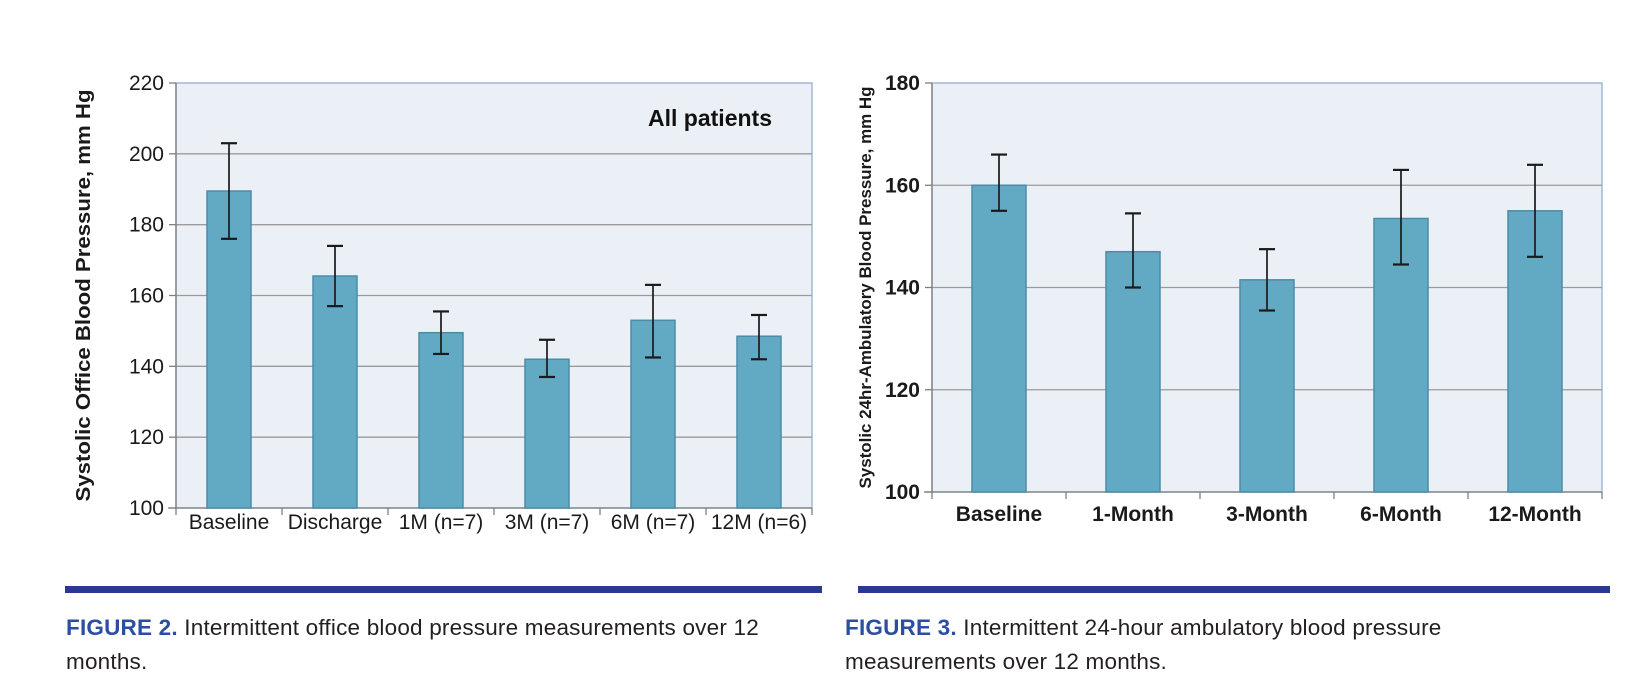 This screenshot has height=692, width=1644. I want to click on x-tick-label: 12M (n=6), so click(759, 522).